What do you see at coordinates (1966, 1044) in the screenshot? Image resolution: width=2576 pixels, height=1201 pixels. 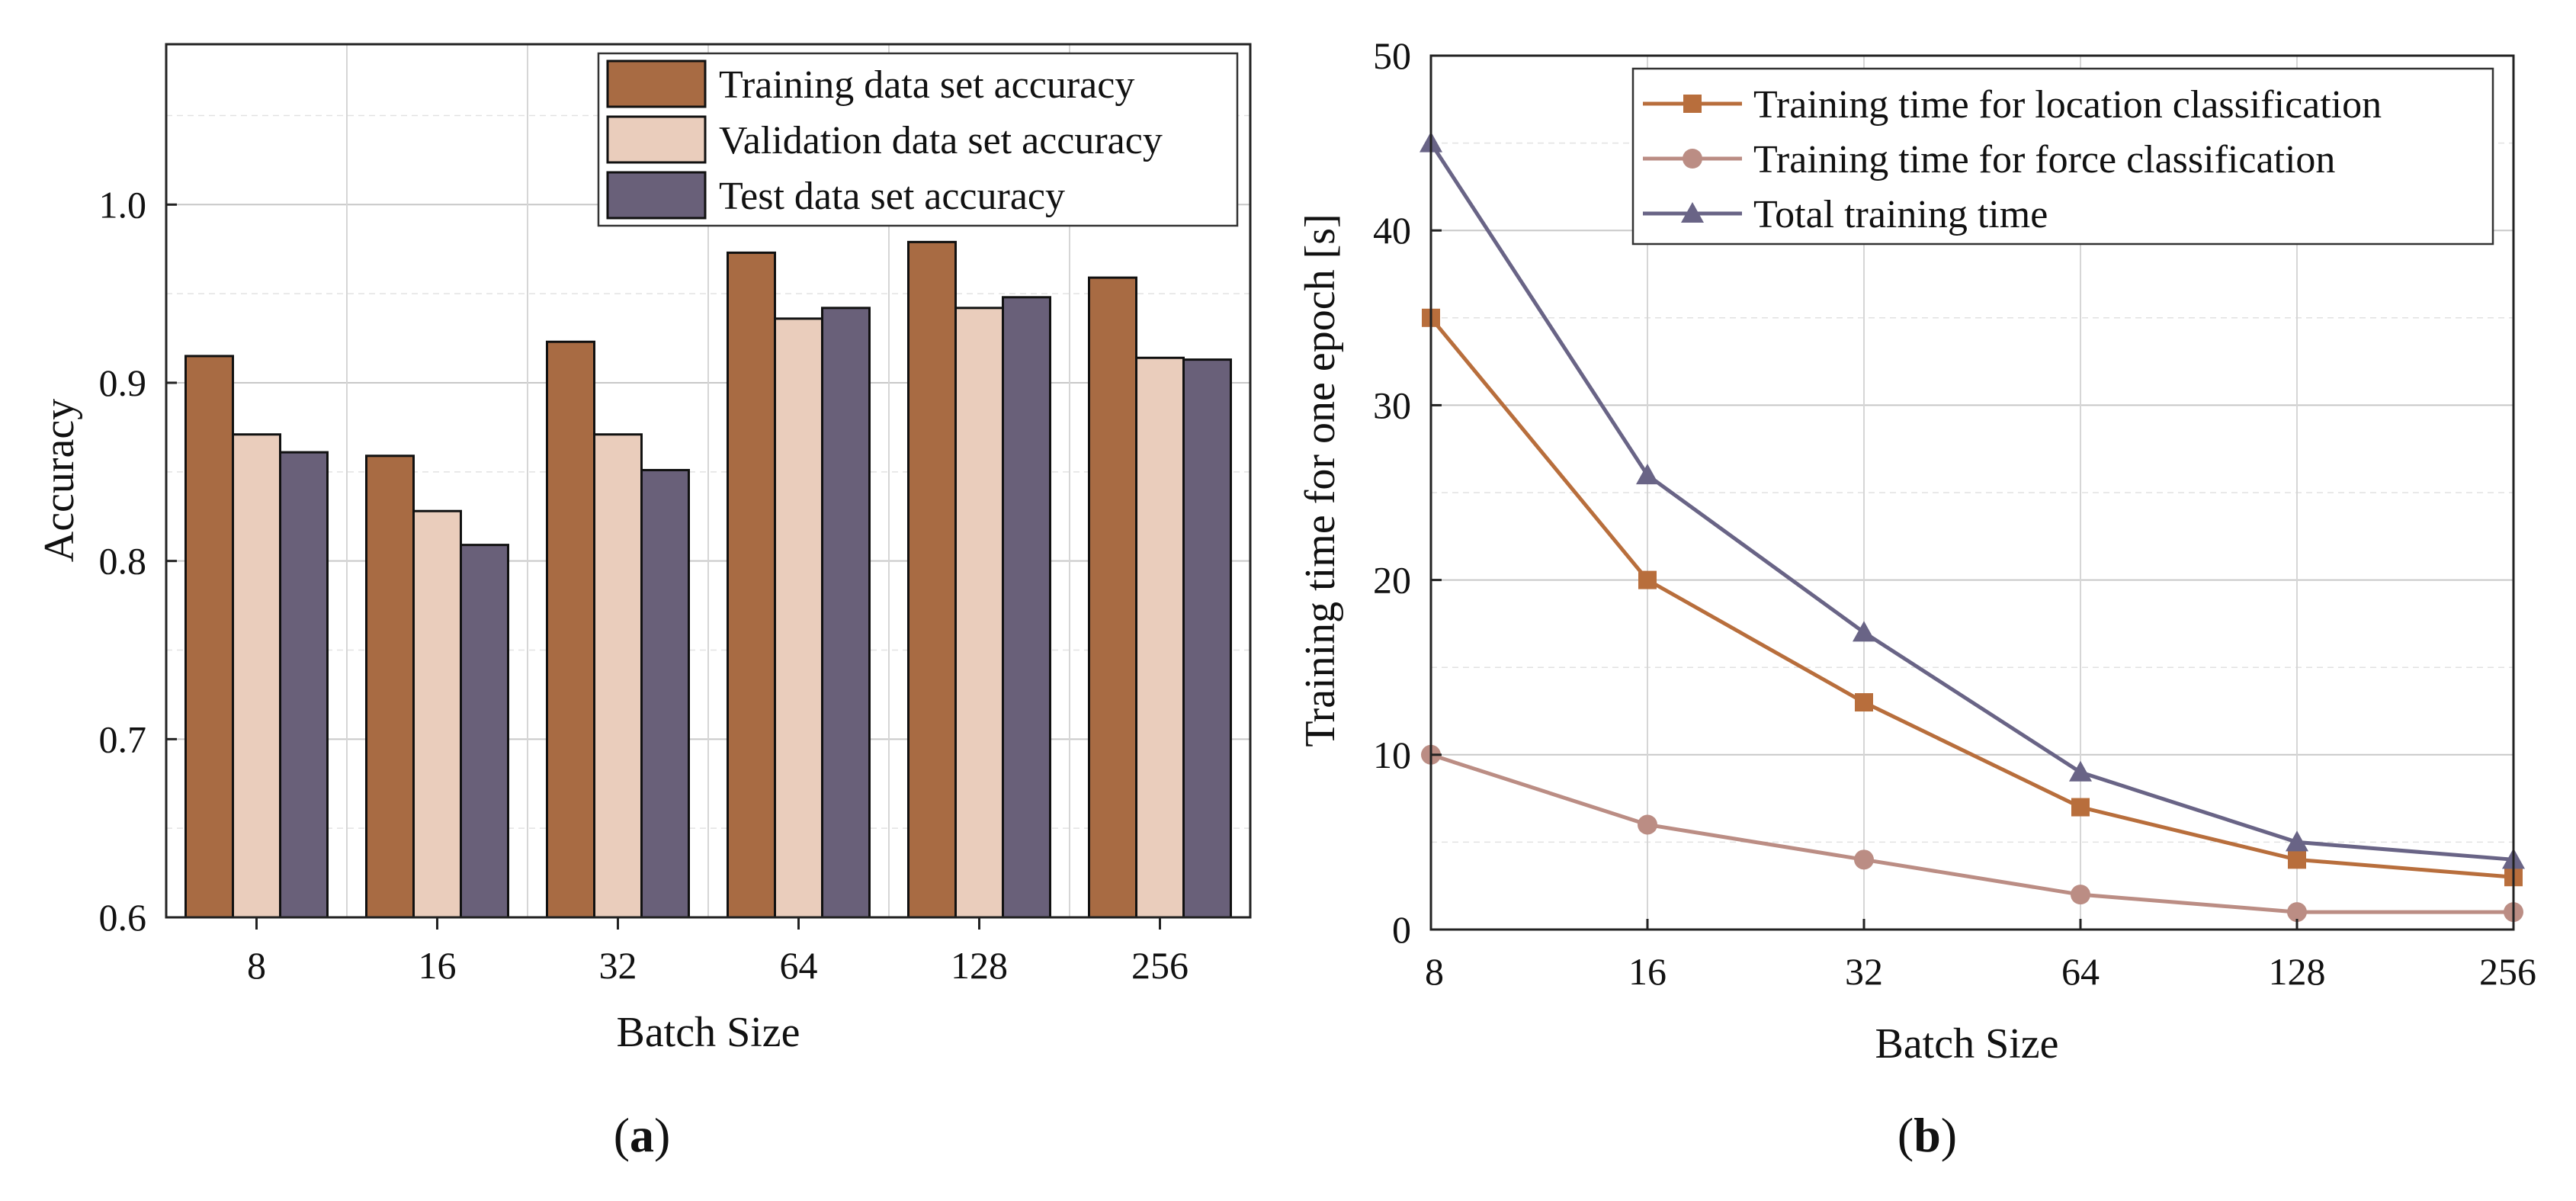 I see `b-x-axis-title: Batch Size` at bounding box center [1966, 1044].